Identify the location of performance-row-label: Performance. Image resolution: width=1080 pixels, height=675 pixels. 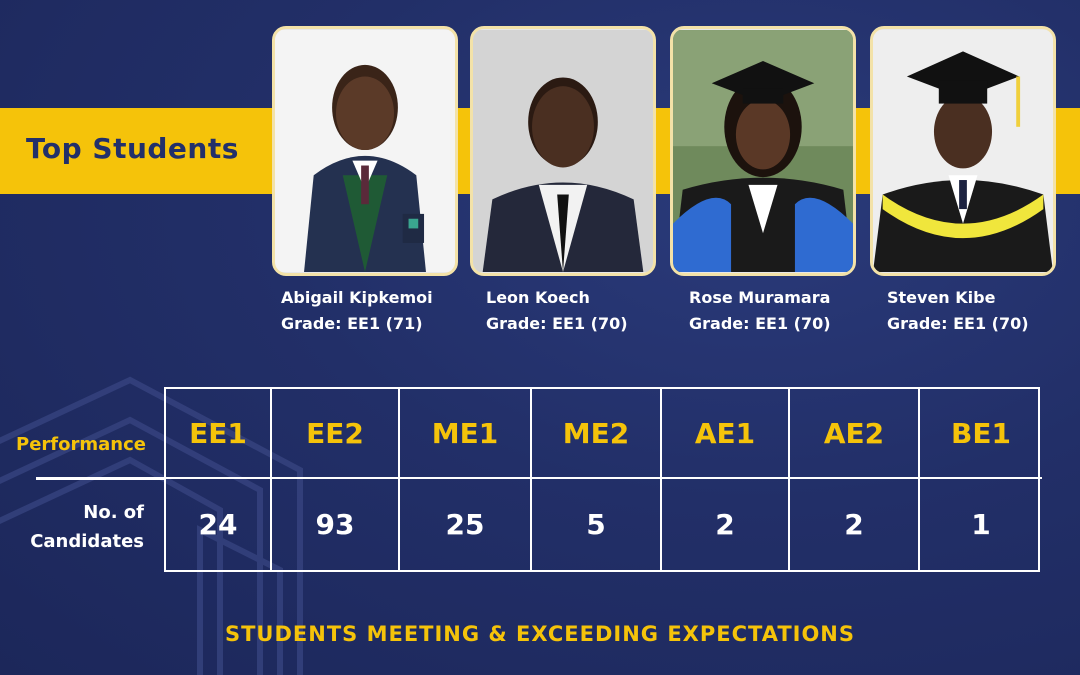
(81, 444).